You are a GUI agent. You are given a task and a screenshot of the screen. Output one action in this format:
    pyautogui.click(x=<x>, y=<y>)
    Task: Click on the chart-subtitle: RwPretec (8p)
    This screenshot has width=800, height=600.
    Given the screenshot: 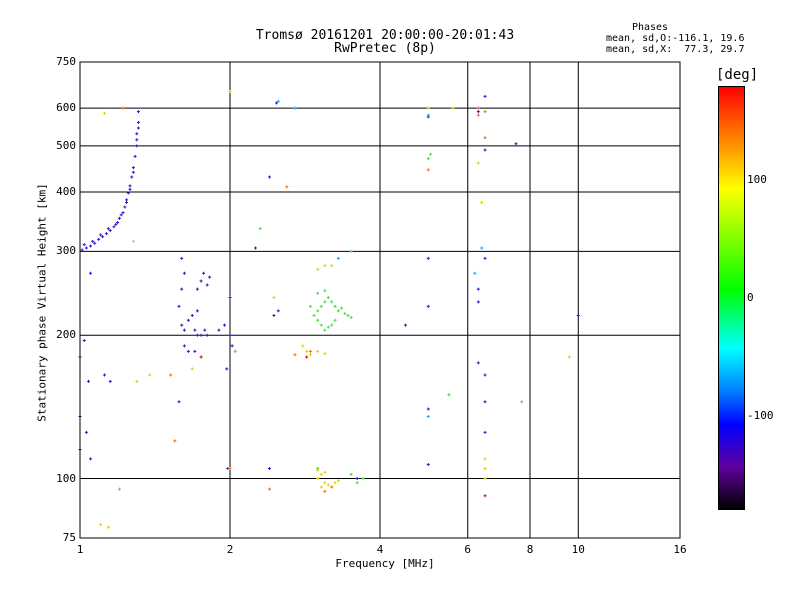 What is the action you would take?
    pyautogui.click(x=385, y=48)
    